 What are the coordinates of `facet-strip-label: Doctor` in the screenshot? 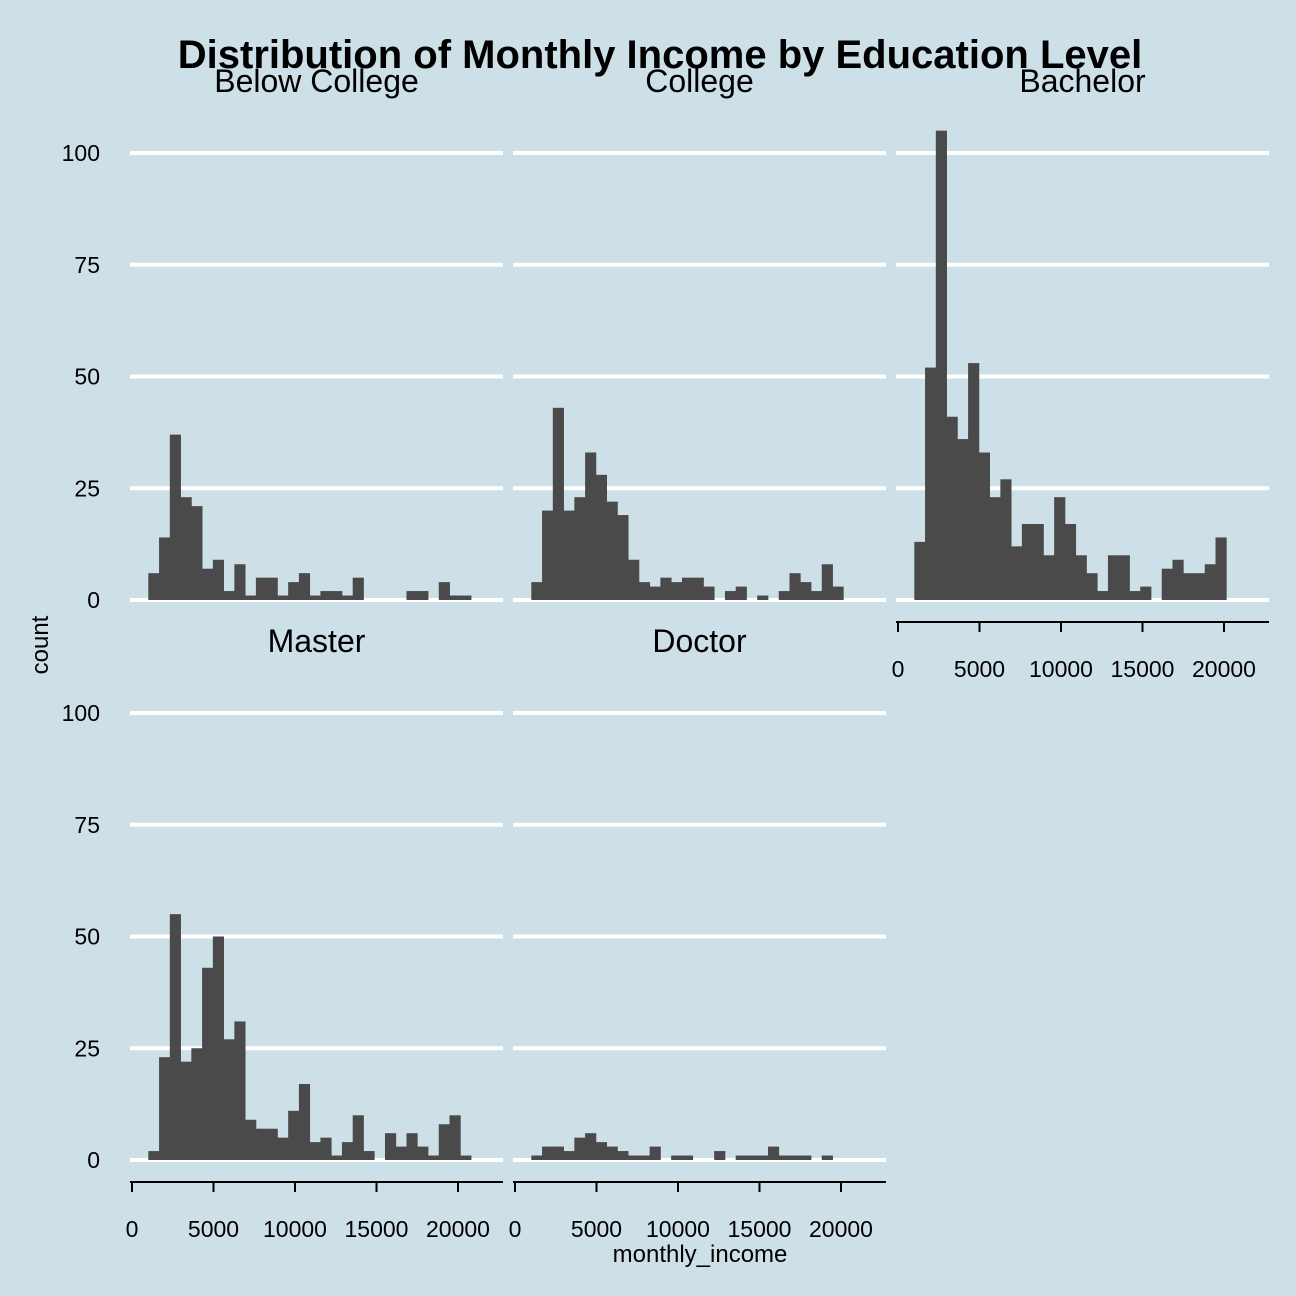 It's located at (699, 641).